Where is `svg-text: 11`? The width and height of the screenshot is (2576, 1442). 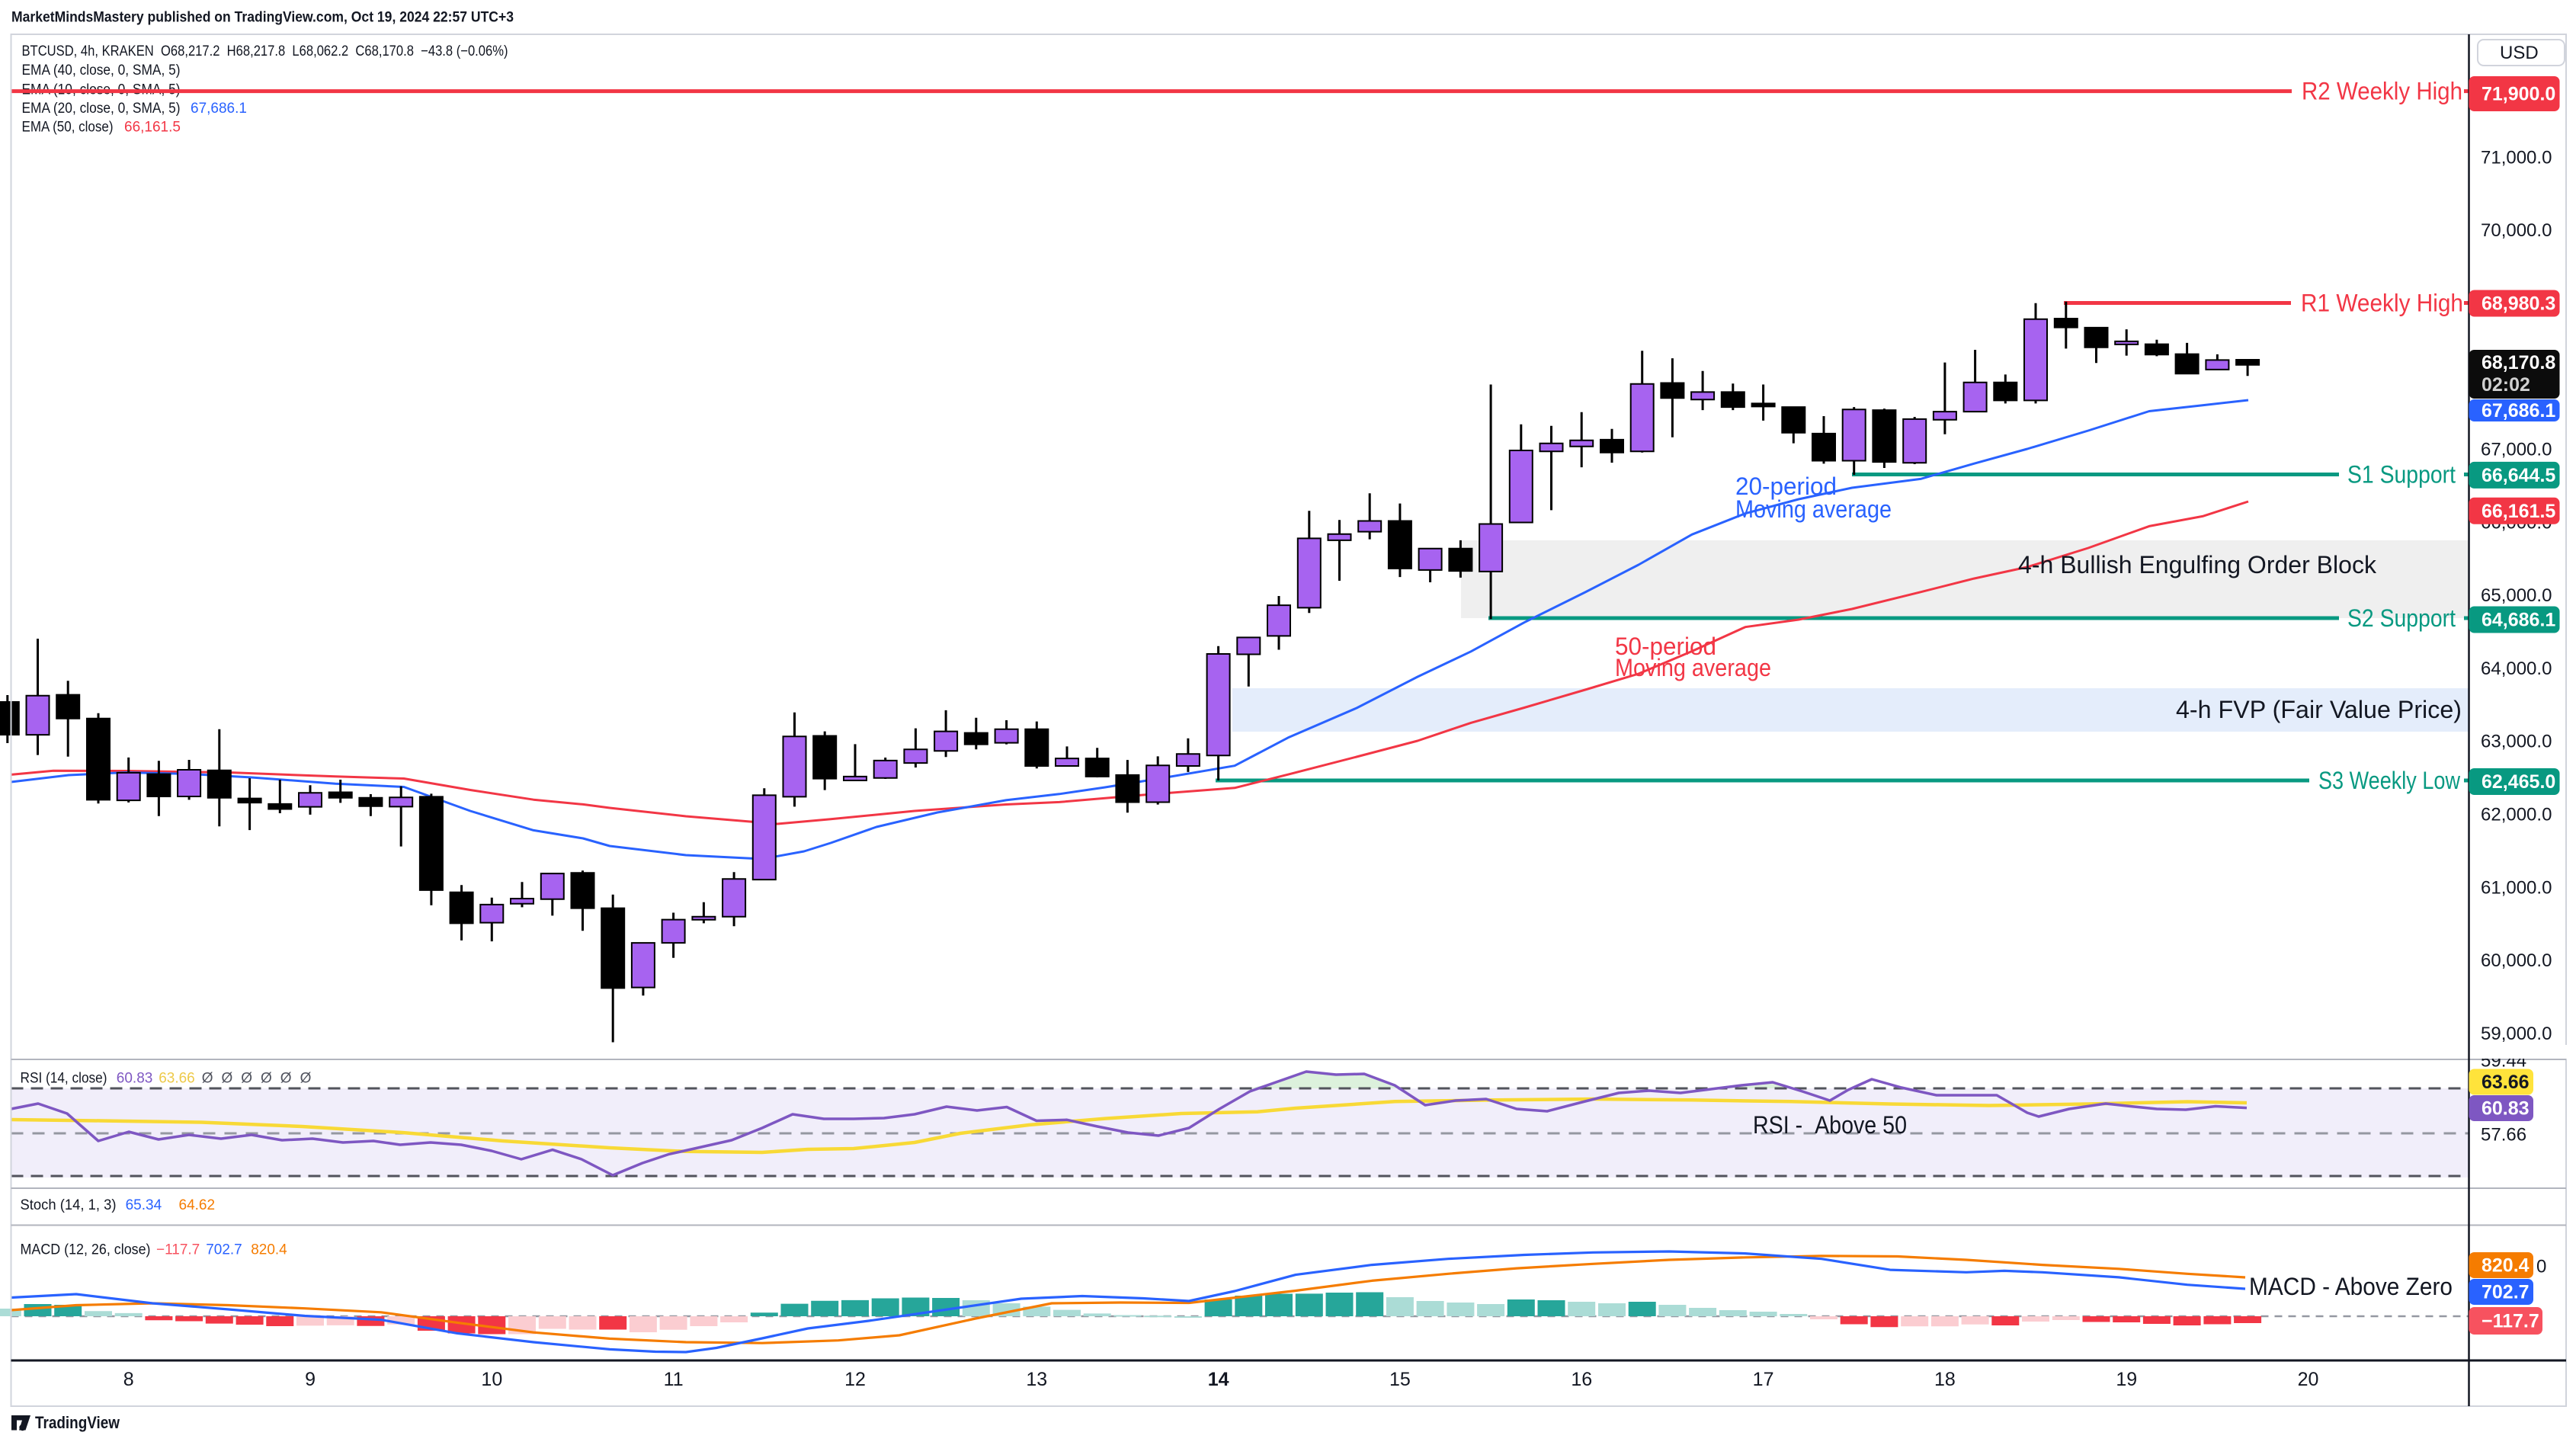
svg-text: 11 is located at coordinates (674, 1379).